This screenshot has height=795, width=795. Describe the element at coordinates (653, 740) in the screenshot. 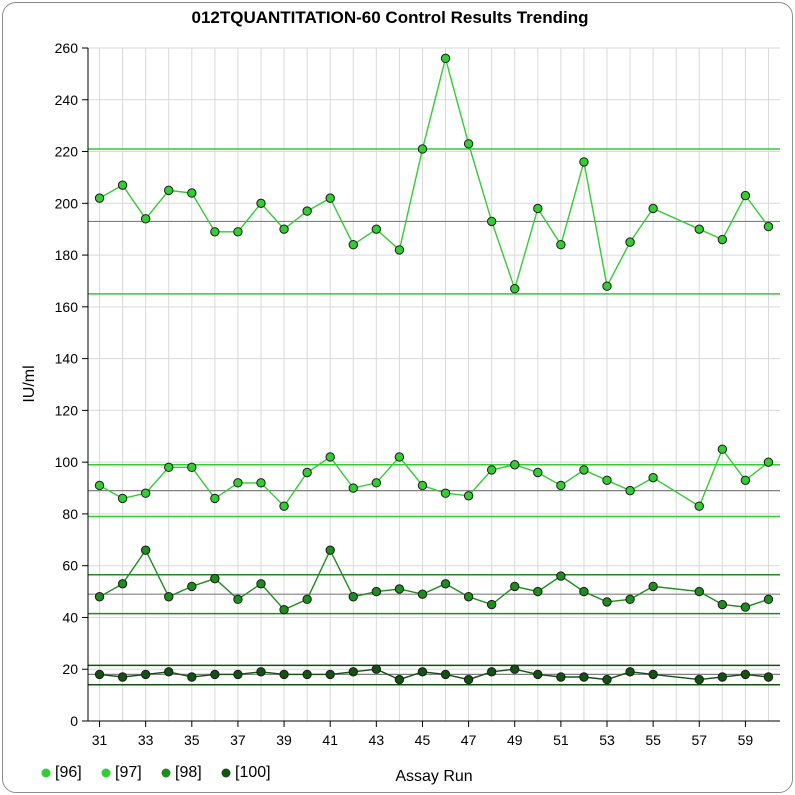

I see `x-tick-label: 55` at that location.